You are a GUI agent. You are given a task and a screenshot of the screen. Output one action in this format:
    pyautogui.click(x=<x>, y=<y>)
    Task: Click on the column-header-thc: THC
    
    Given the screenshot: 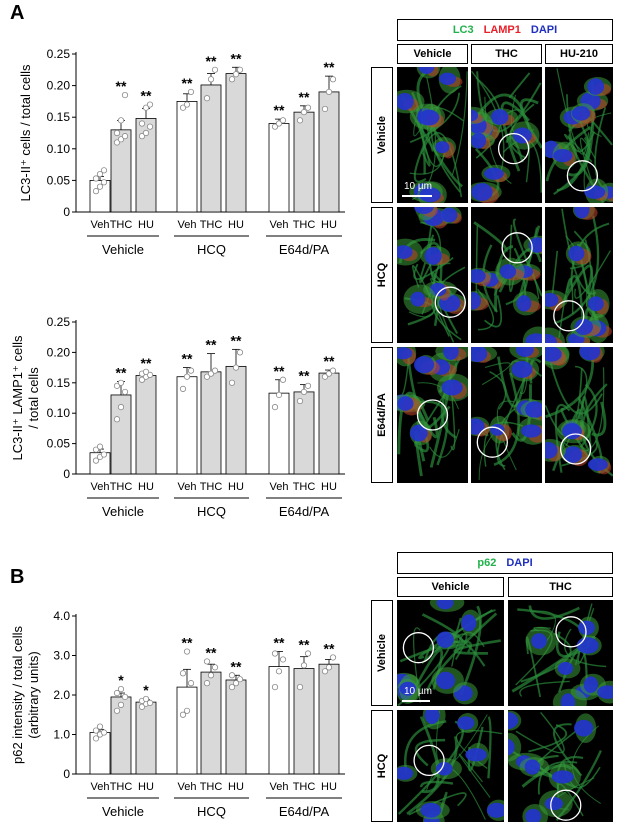 What is the action you would take?
    pyautogui.click(x=506, y=54)
    